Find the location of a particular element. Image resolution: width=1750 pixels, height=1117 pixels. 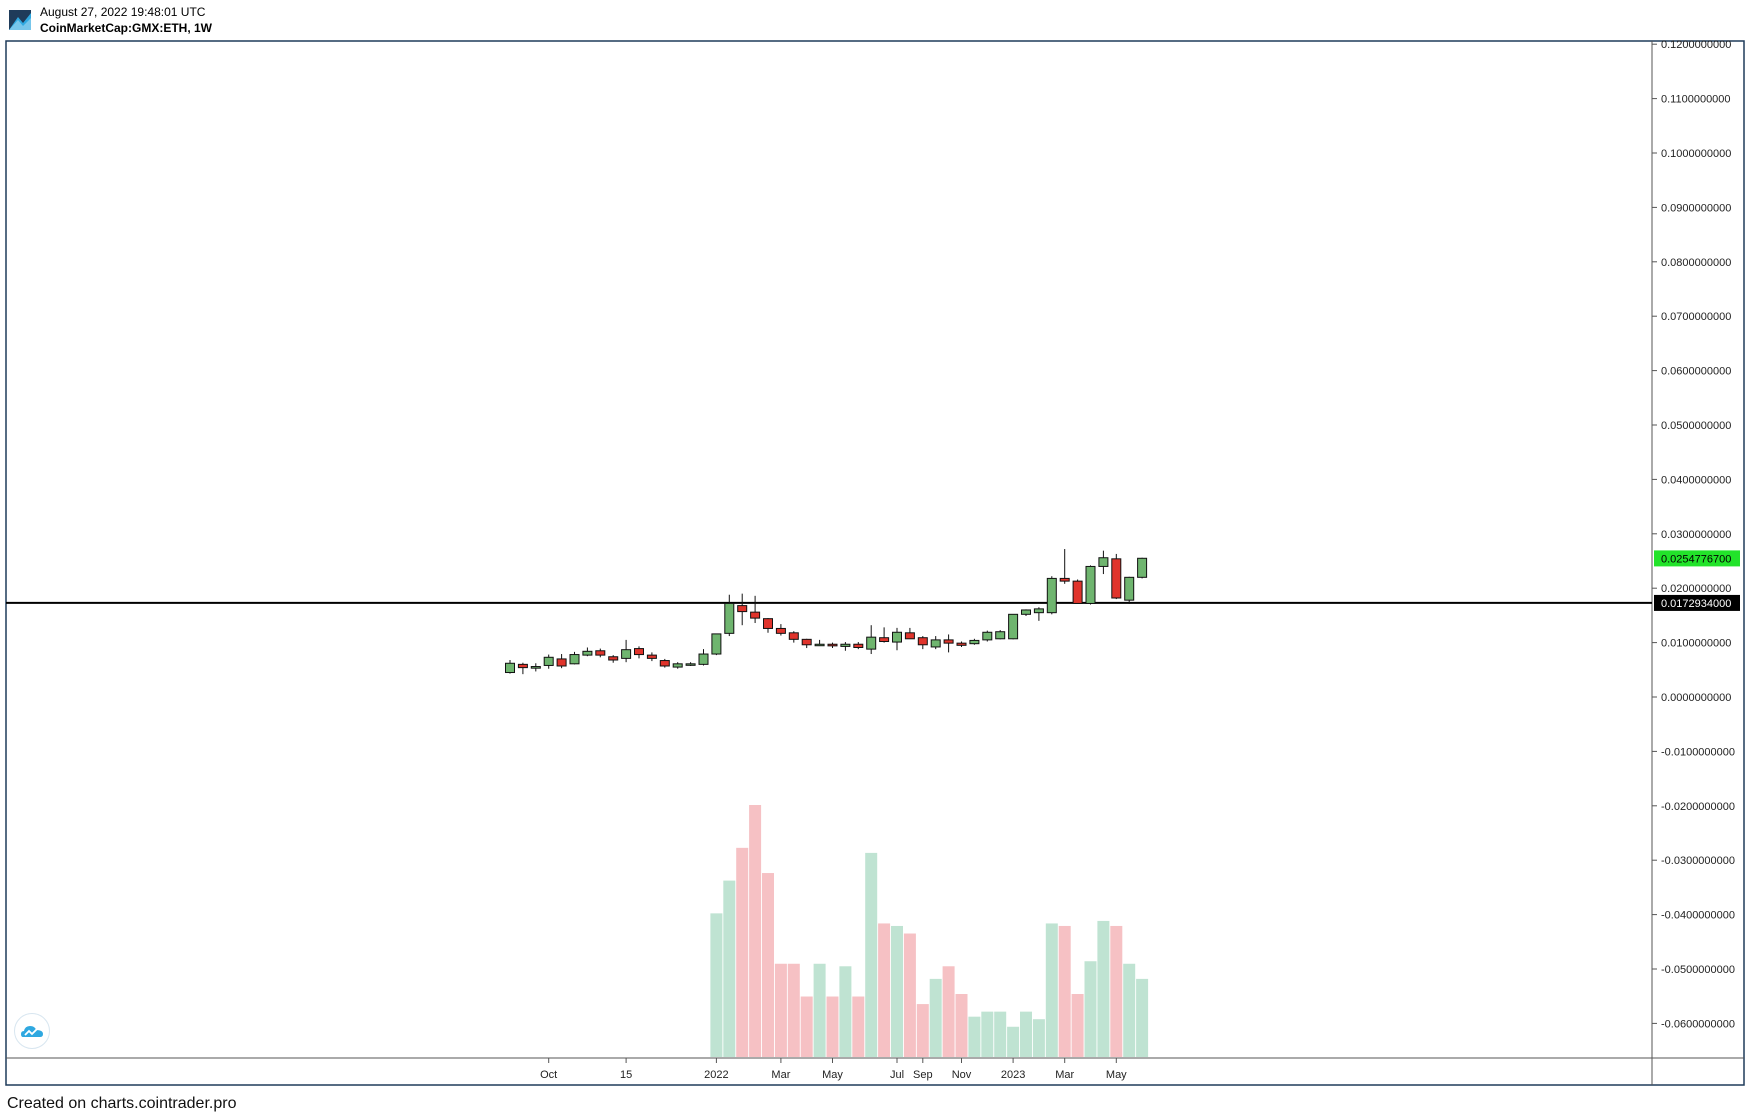

time-tick-label: Jul is located at coordinates (897, 1075).